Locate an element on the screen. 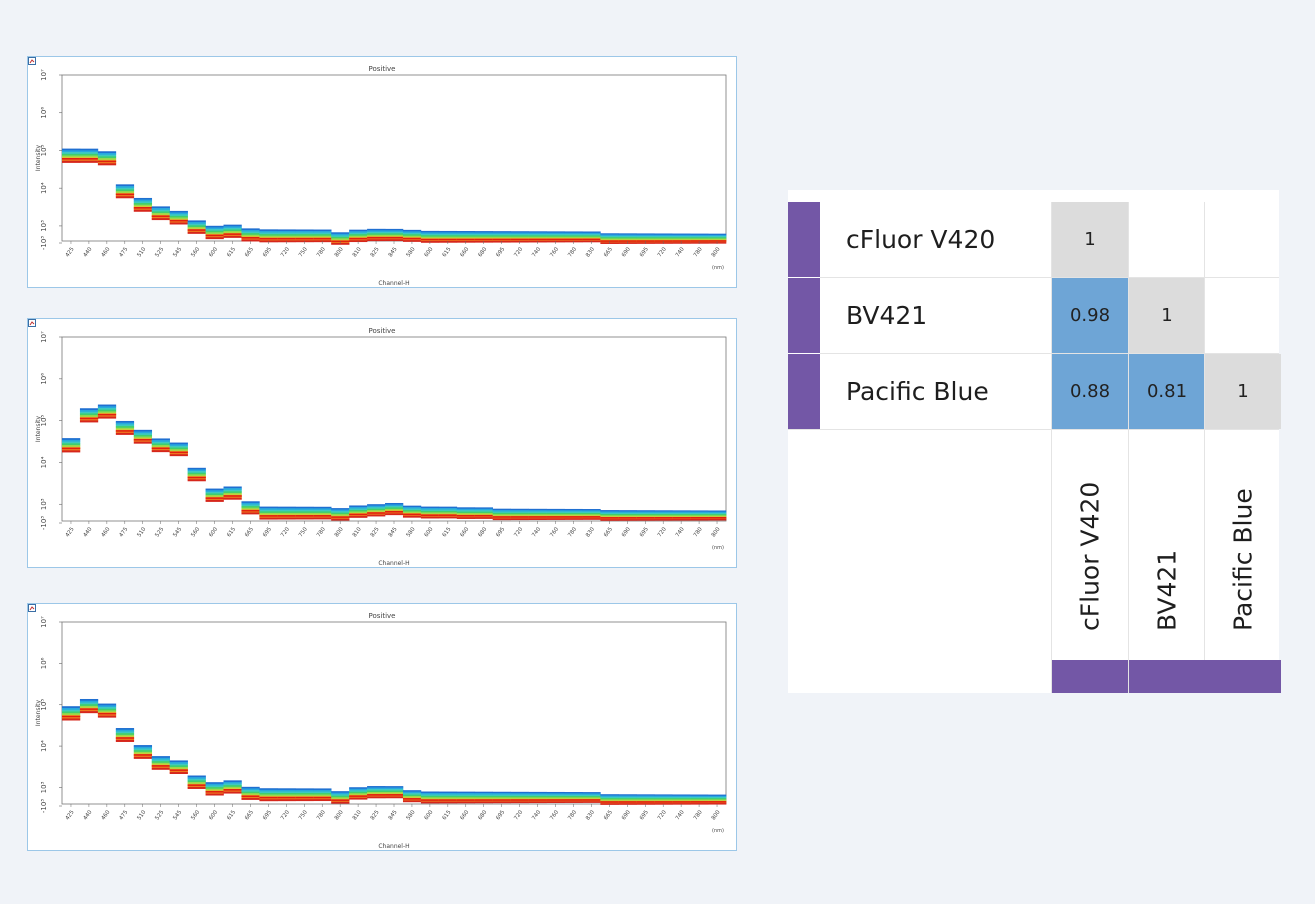 This screenshot has height=904, width=1315. grid-line is located at coordinates (1033, 429).